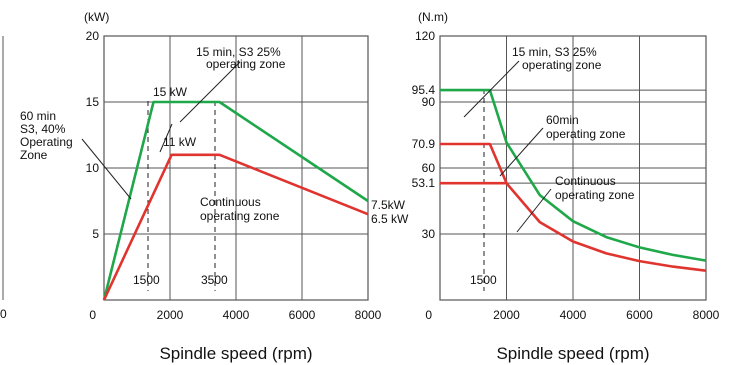 The width and height of the screenshot is (732, 365). Describe the element at coordinates (562, 65) in the screenshot. I see `ann-s3-line2-torque: operating zone` at that location.